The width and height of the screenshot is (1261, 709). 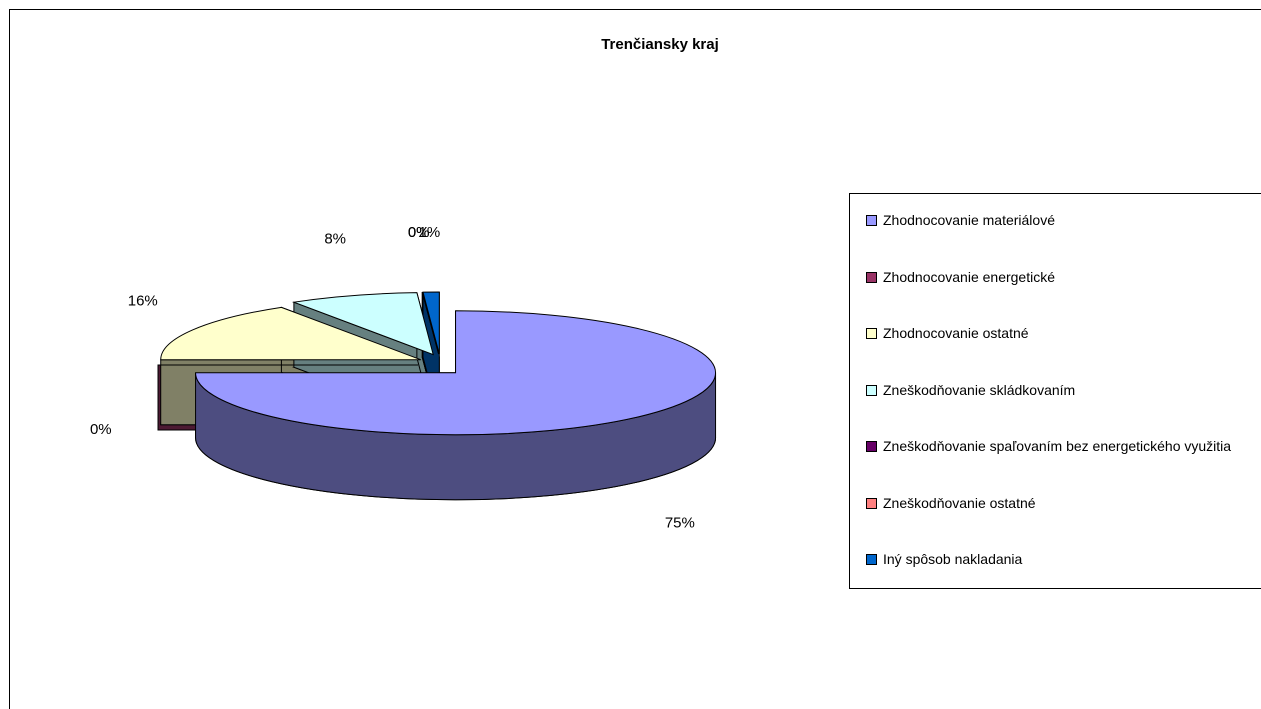 What do you see at coordinates (430, 232) in the screenshot?
I see `data-label: 1%` at bounding box center [430, 232].